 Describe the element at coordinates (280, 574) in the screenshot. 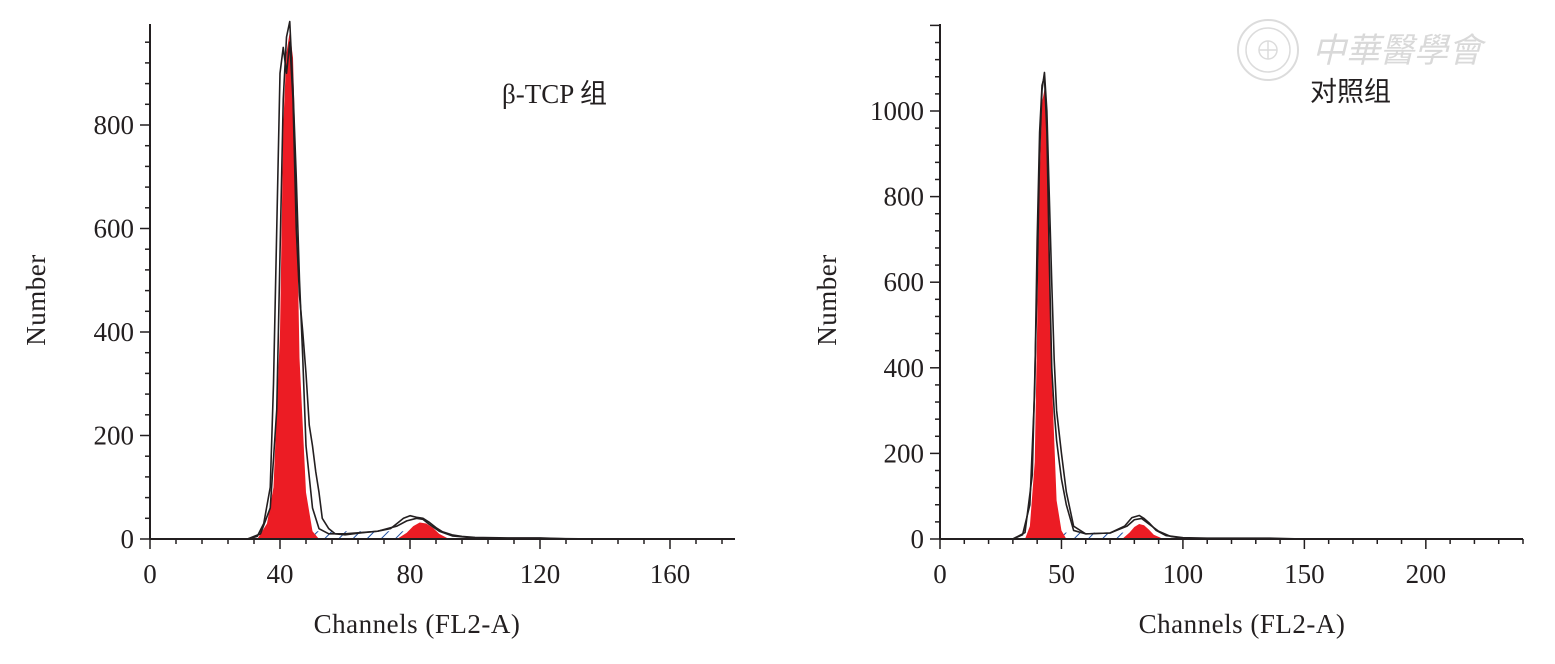

I see `x-tick-label: 40` at that location.